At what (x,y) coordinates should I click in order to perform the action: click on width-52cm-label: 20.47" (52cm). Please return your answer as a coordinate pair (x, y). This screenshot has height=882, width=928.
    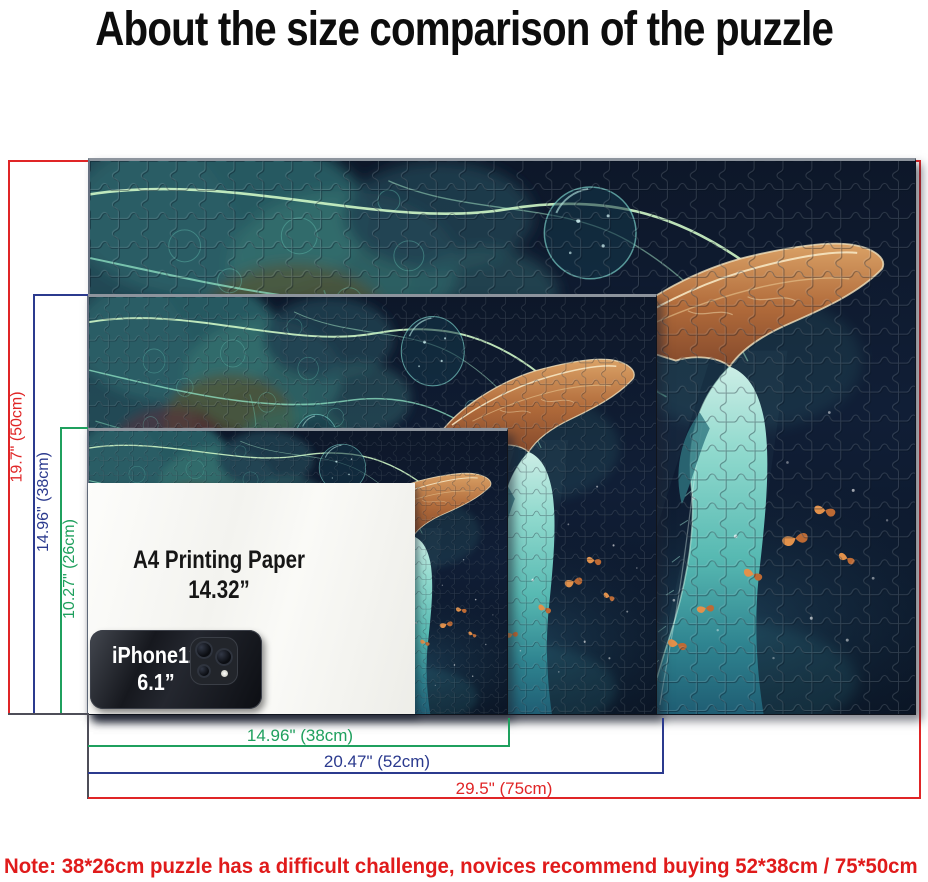
    Looking at the image, I should click on (377, 761).